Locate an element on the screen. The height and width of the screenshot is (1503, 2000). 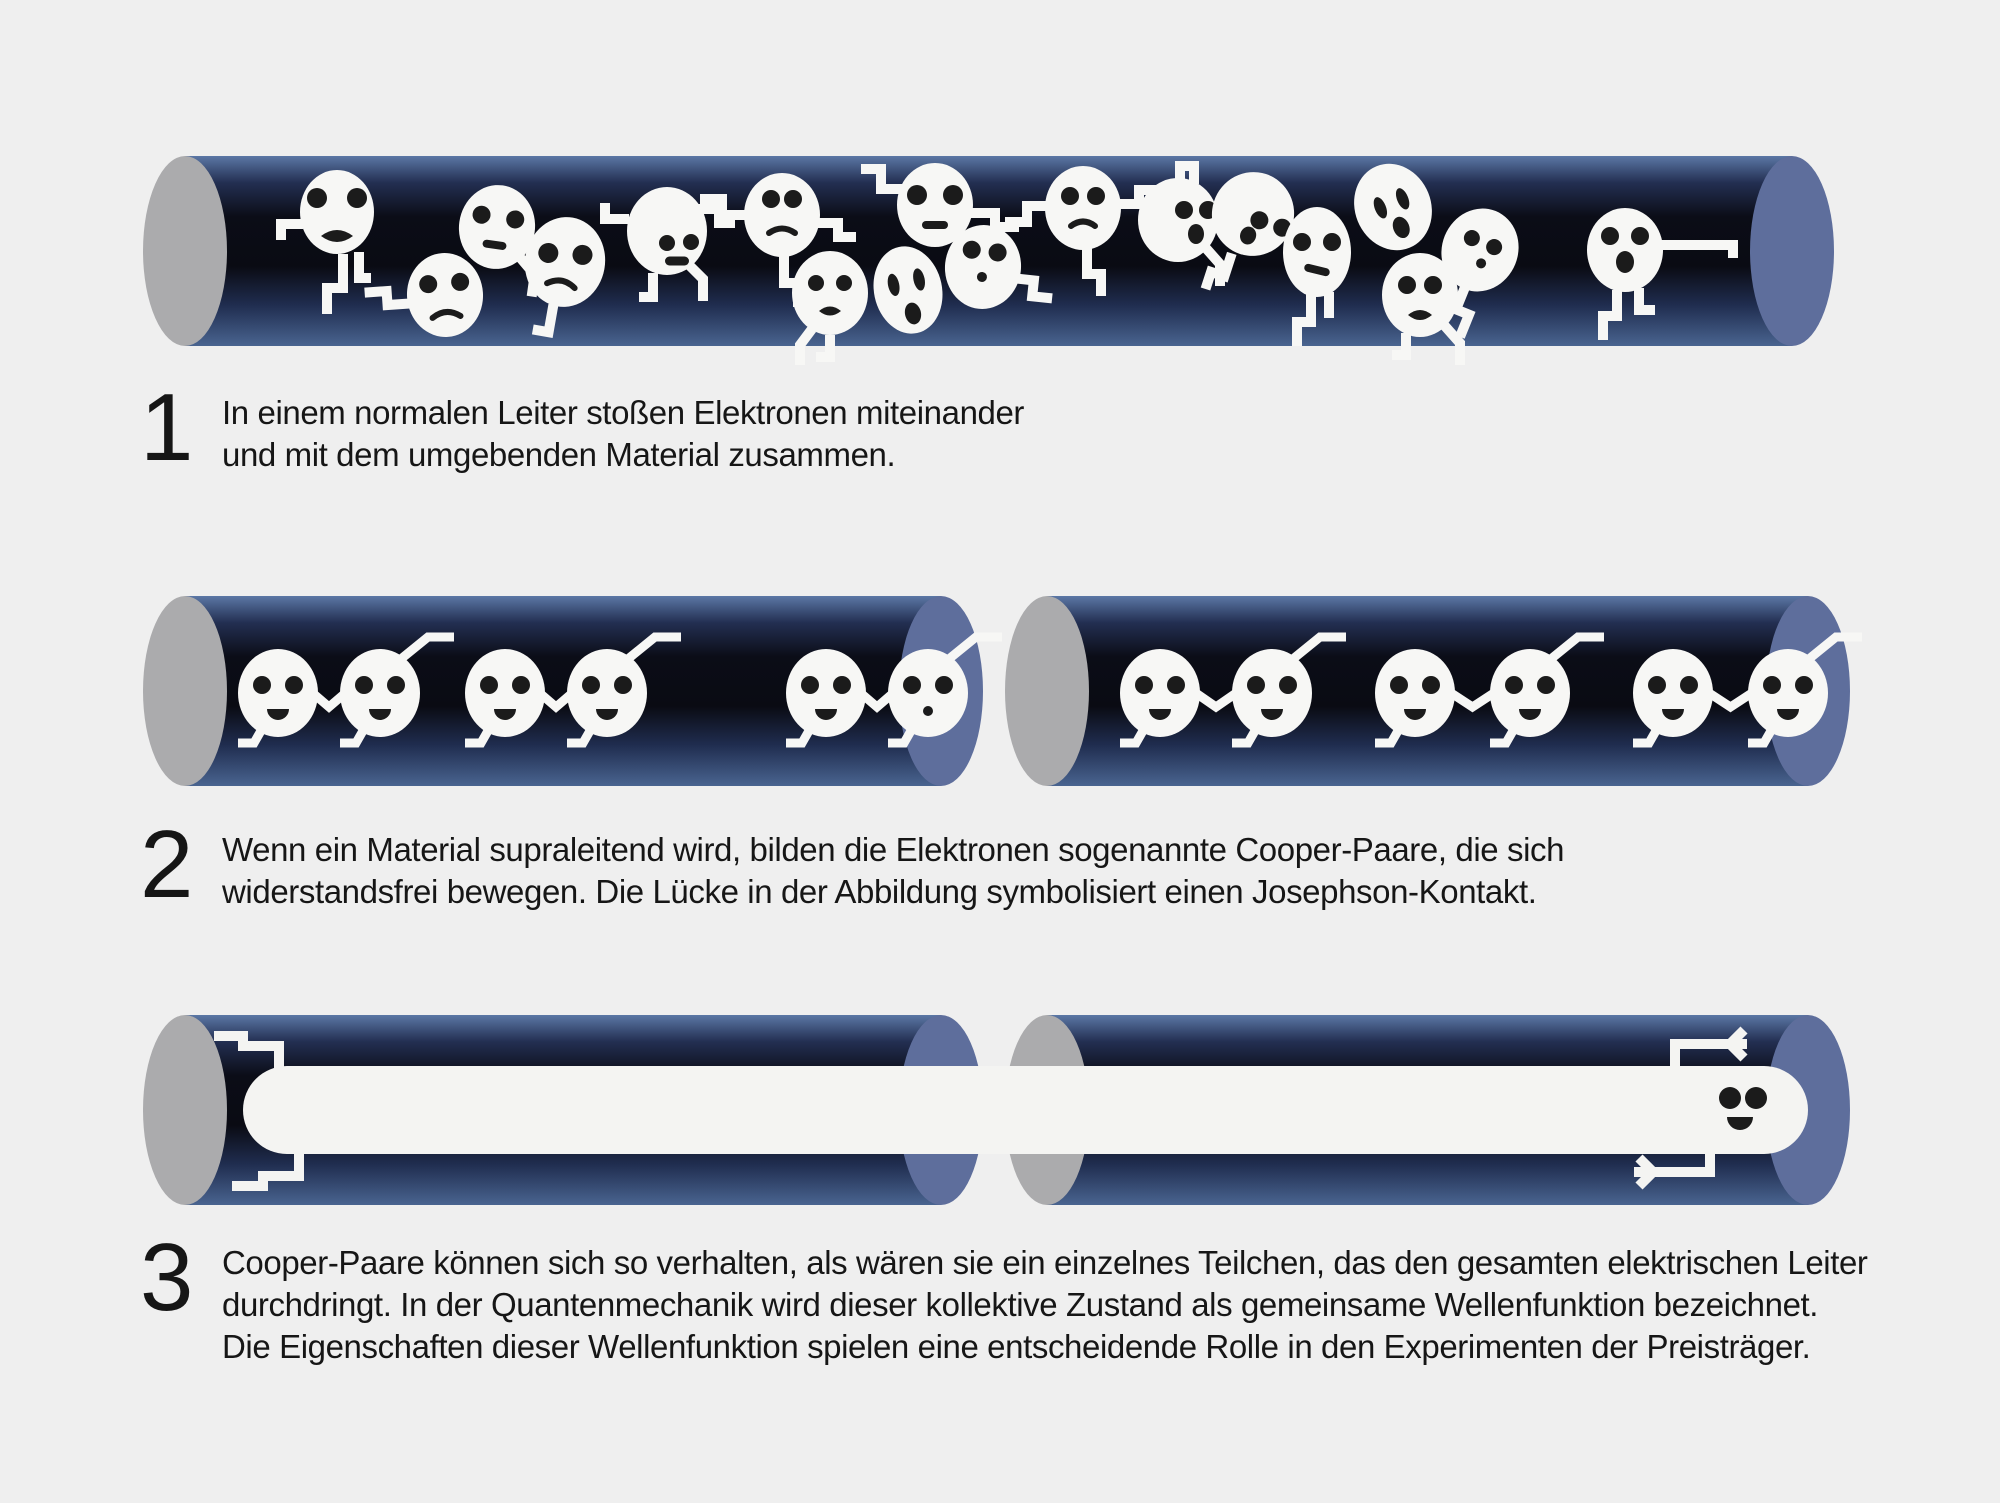
tube-end-cap-left is located at coordinates (185, 1110).